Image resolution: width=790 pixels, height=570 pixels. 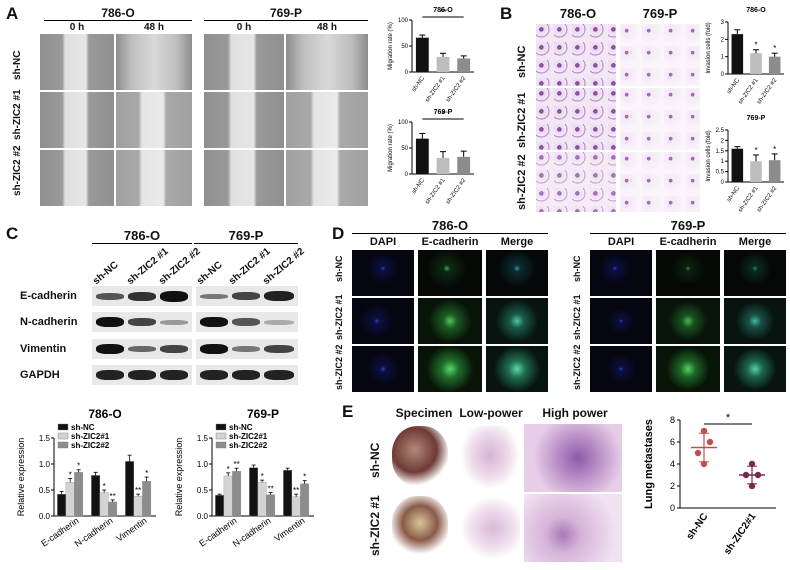 What do you see at coordinates (289, 529) in the screenshot?
I see `category-label: Vimentin` at bounding box center [289, 529].